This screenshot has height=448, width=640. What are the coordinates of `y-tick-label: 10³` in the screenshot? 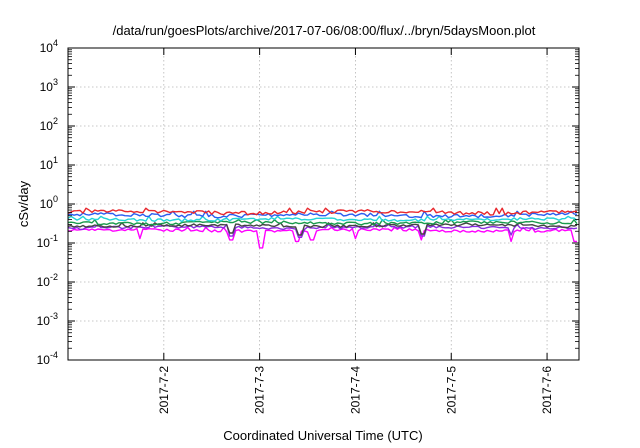 It's located at (49, 85).